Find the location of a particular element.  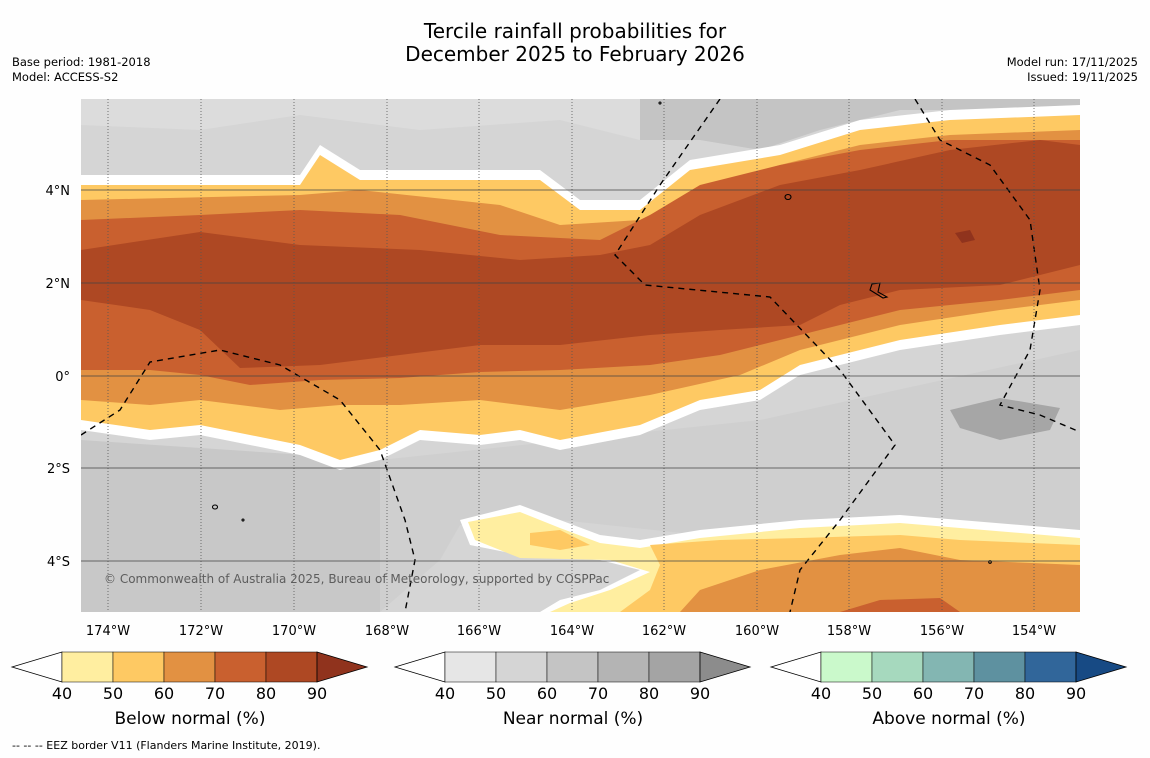

base-period: Base period: 1981-2018 is located at coordinates (81, 62).